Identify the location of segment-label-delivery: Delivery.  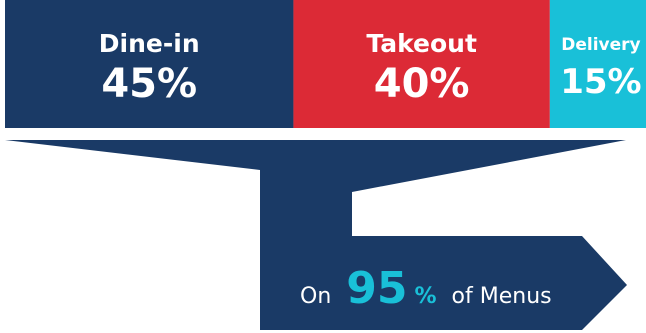
(600, 45).